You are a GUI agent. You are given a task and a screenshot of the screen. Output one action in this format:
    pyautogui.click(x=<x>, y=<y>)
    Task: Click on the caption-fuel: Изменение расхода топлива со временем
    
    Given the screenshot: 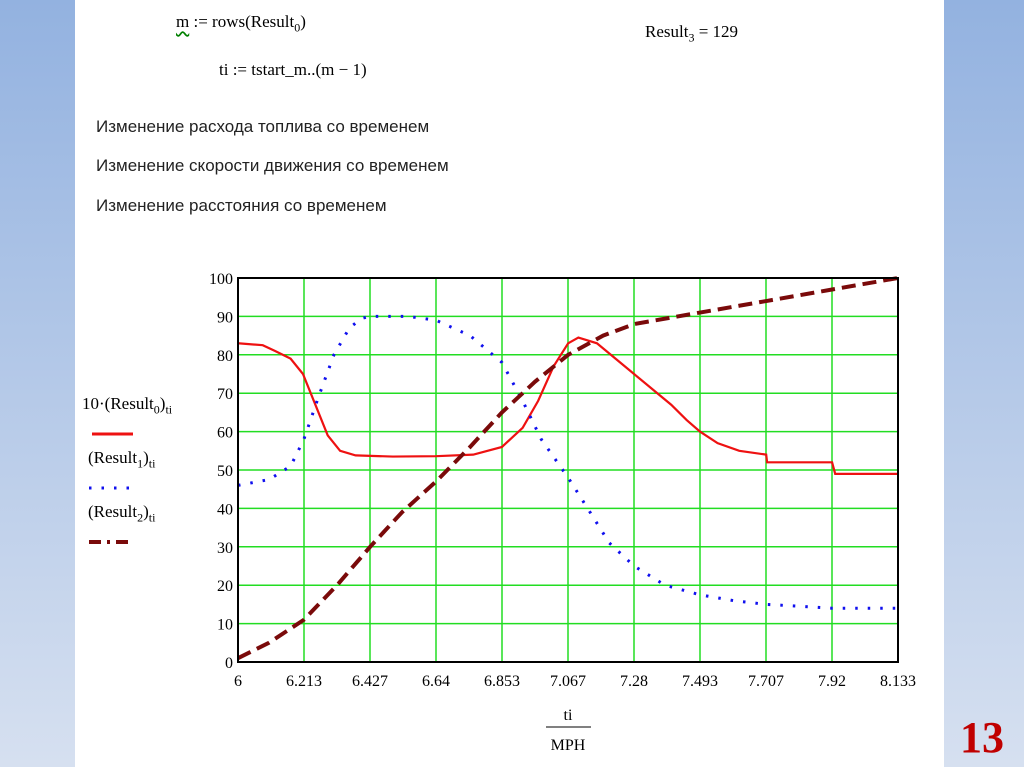 What is the action you would take?
    pyautogui.click(x=263, y=126)
    